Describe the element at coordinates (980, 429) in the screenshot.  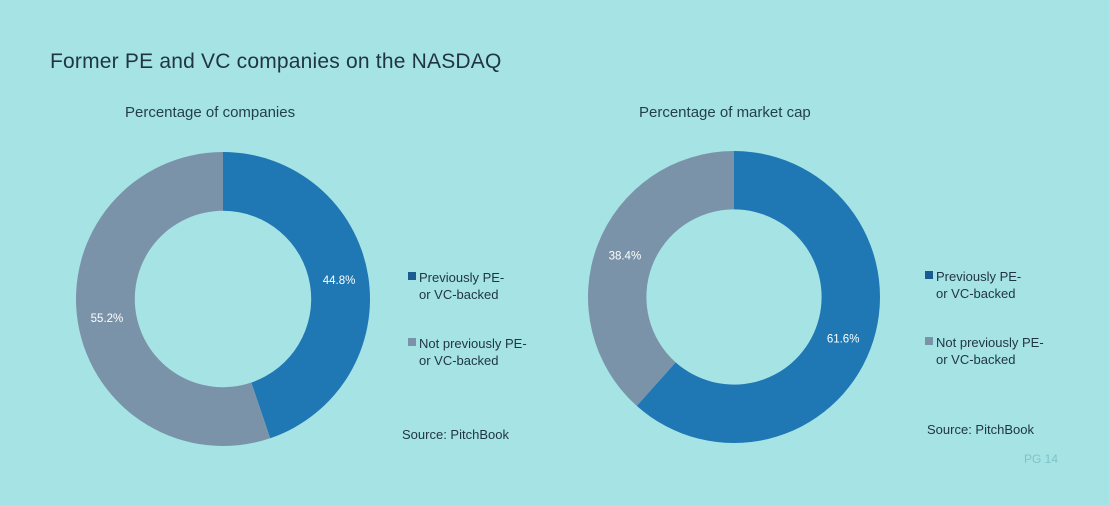
I see `source-note-market-cap: Source: PitchBook` at that location.